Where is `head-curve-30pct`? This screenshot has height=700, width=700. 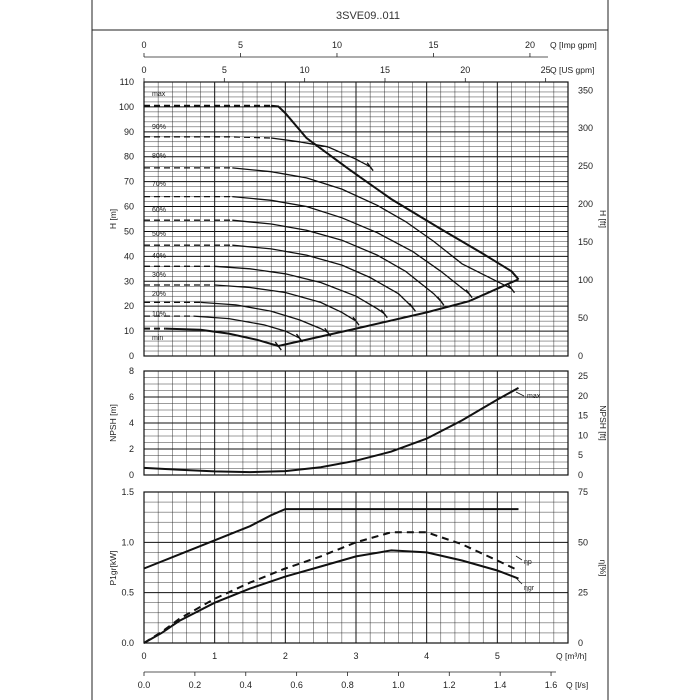 head-curve-30pct is located at coordinates (285, 303).